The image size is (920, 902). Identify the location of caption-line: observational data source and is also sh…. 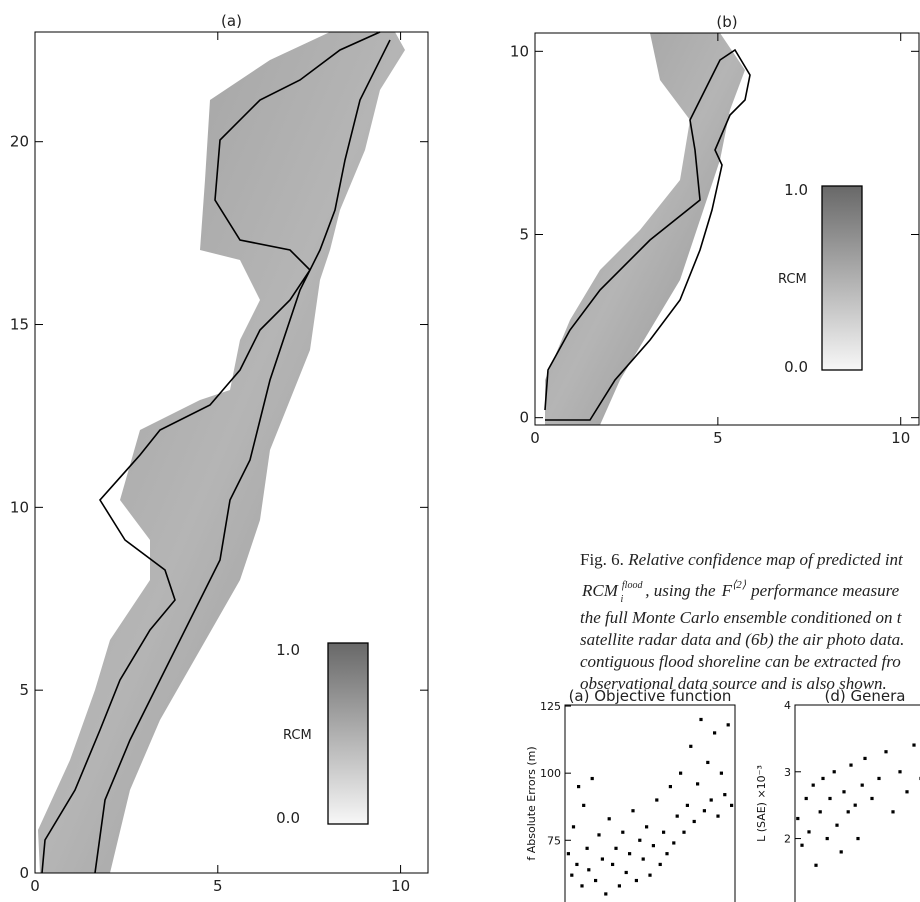
(733, 683).